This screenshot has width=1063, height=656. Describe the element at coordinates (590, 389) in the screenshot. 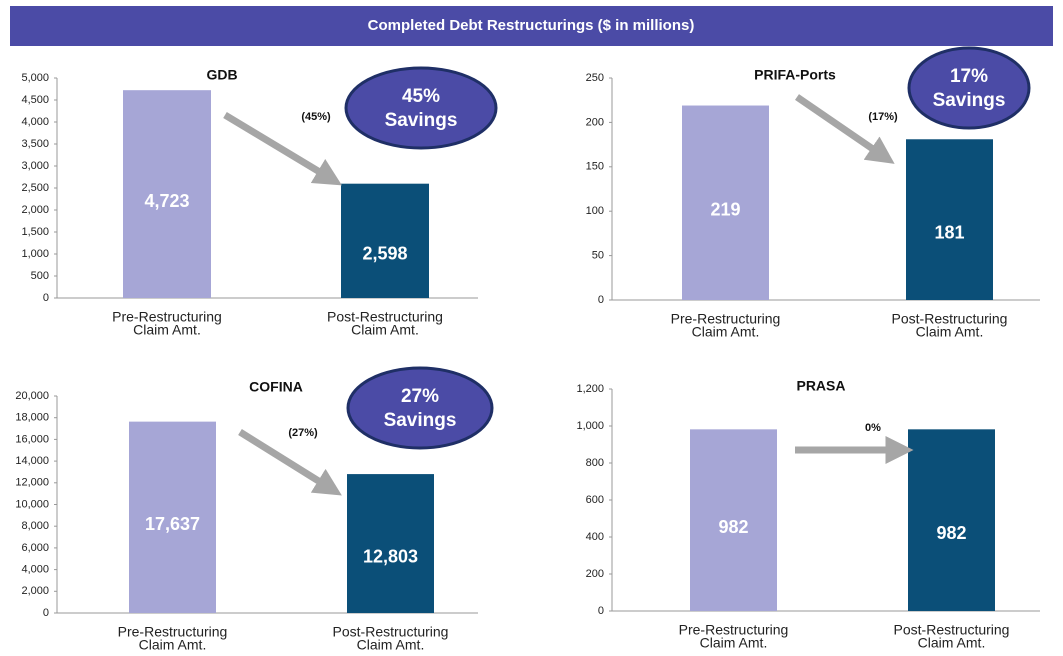

I see `y-tick-label: 1,200` at that location.